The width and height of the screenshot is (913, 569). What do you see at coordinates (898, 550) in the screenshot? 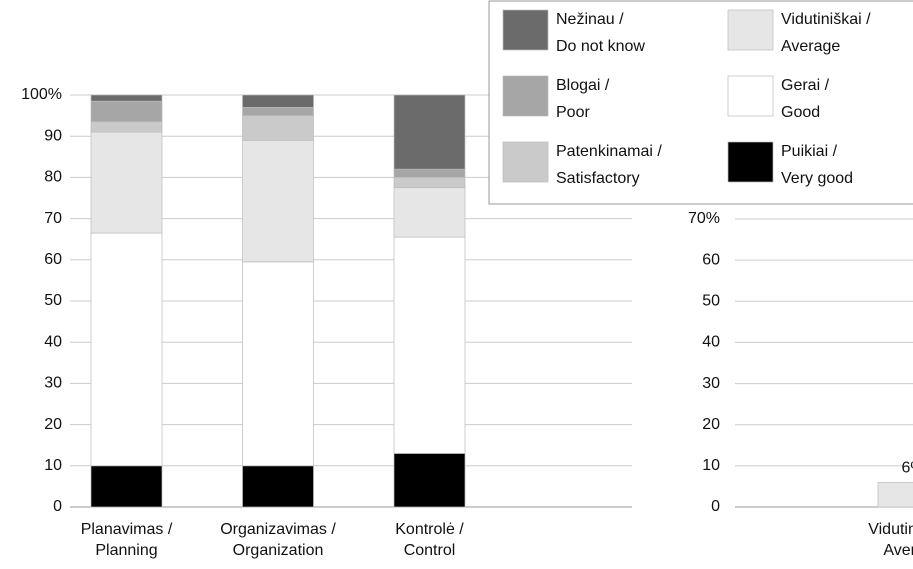
I see `x-tick-label: Average` at bounding box center [898, 550].